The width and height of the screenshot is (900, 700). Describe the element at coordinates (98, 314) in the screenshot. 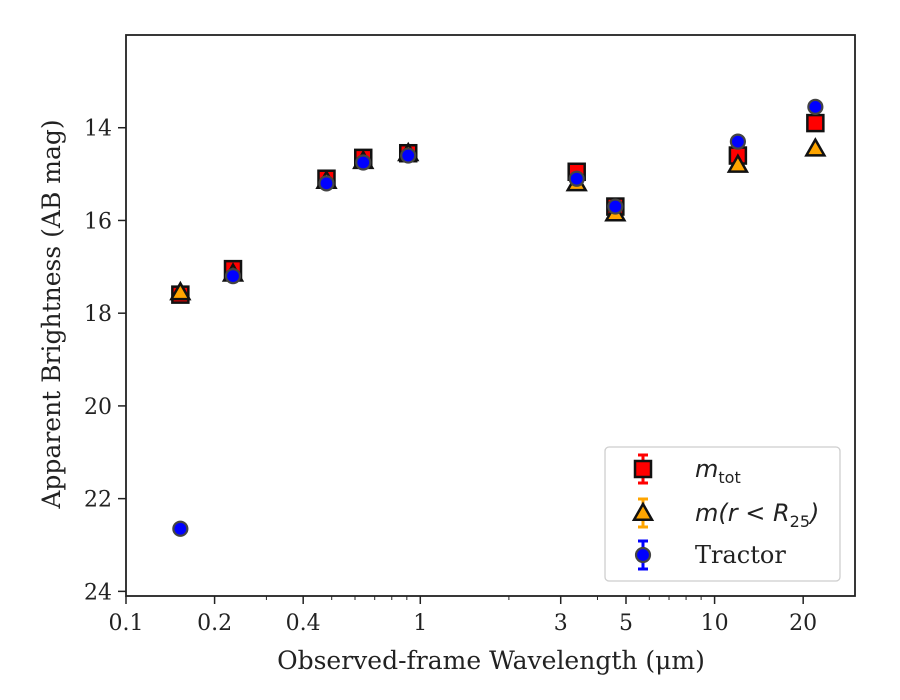

I see `y-tick-label: 18` at that location.